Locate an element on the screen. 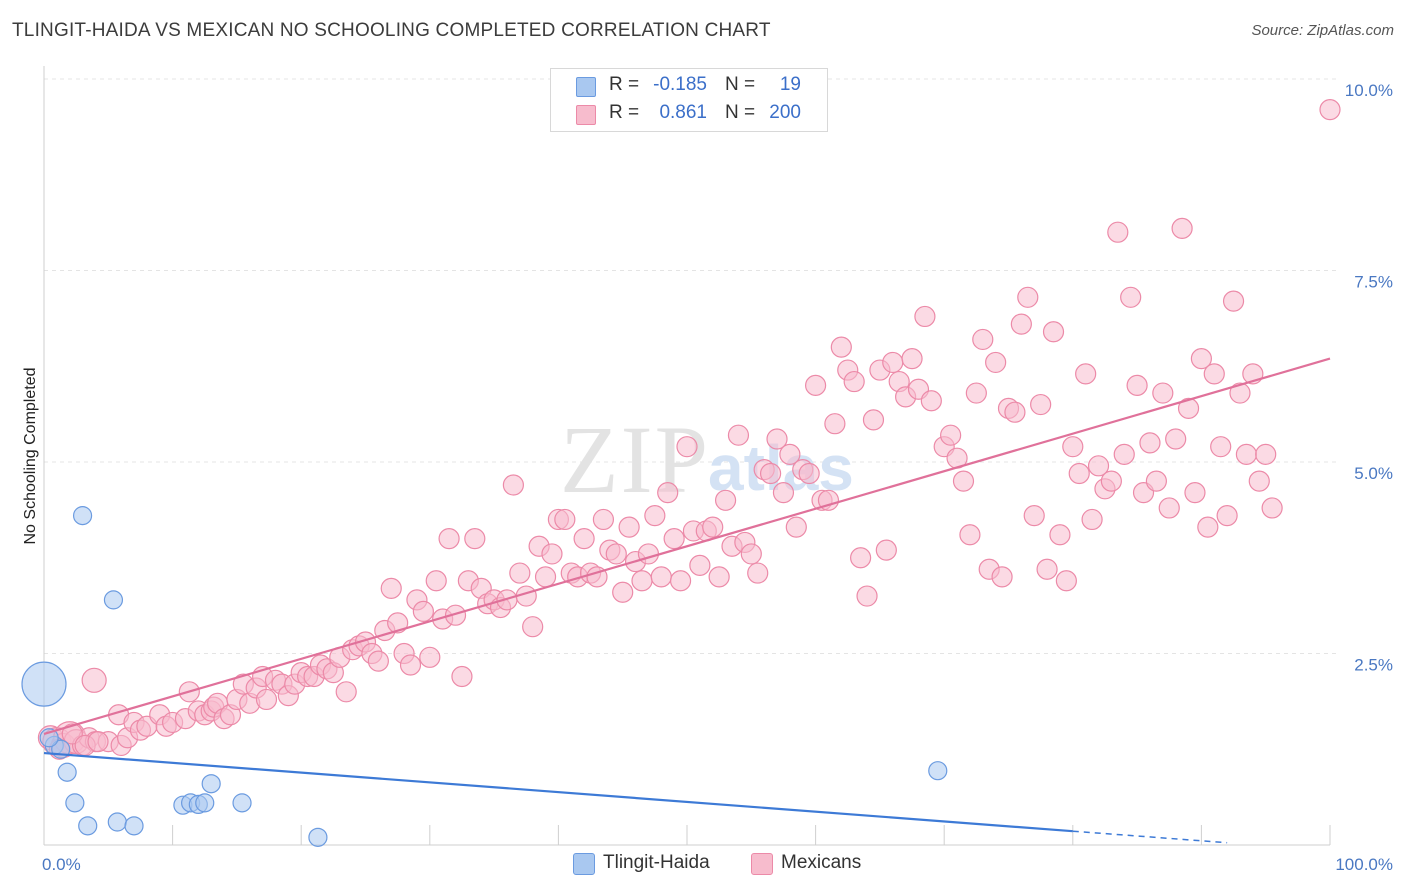  series-legend: Tlingit-Haida Mexicans is located at coordinates (703, 865).